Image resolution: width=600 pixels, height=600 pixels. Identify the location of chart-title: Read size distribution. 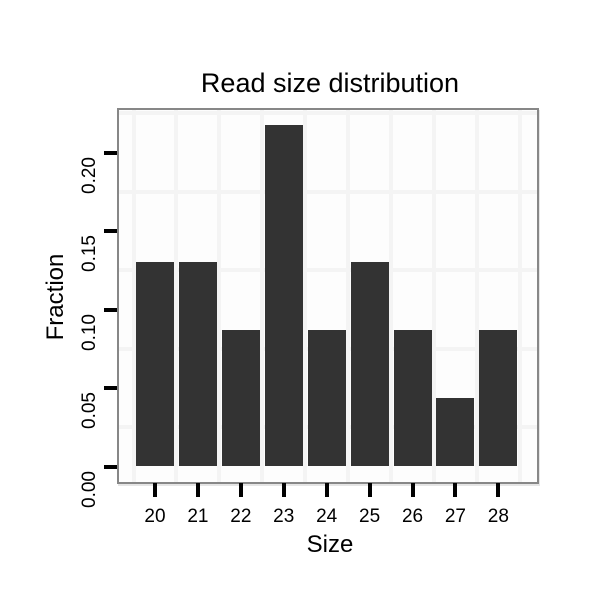
(330, 83).